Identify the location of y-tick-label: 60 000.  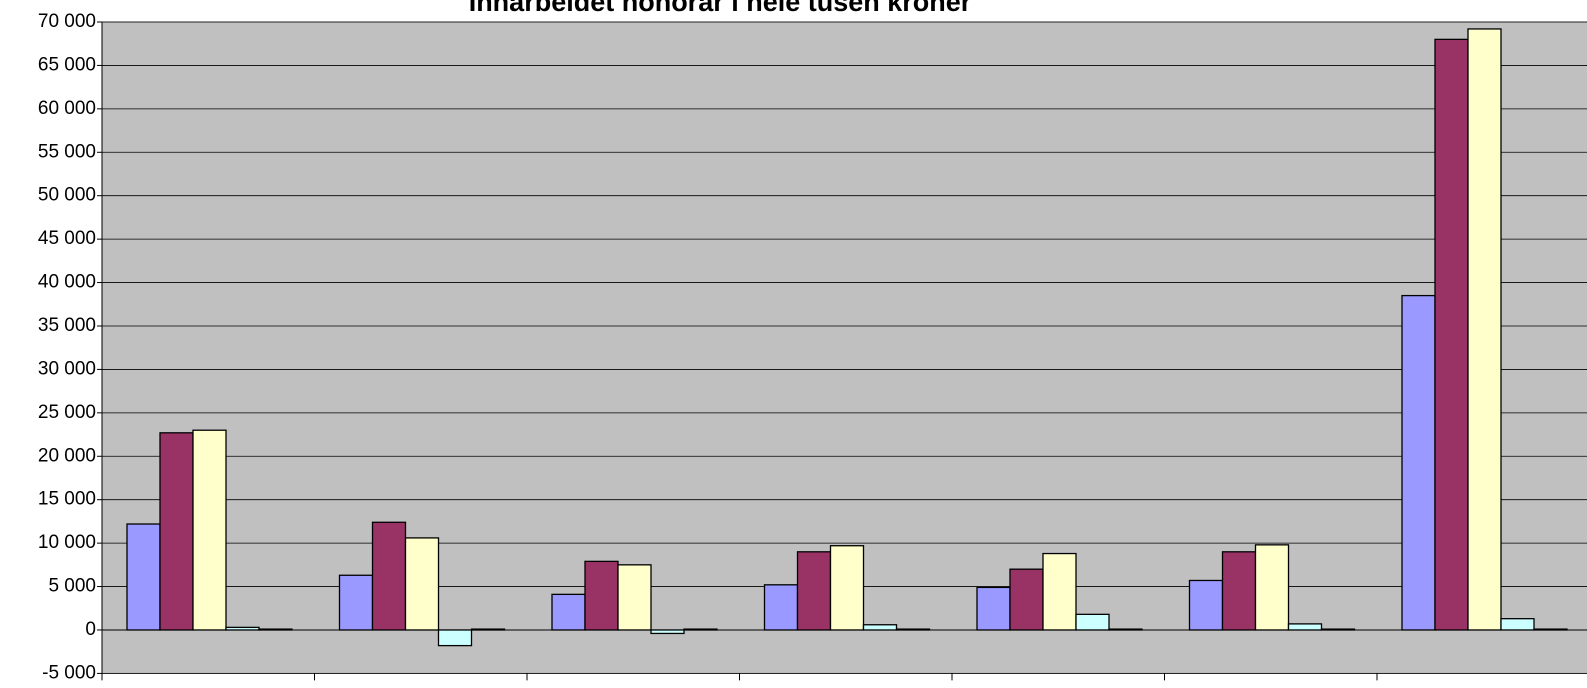
(67, 108).